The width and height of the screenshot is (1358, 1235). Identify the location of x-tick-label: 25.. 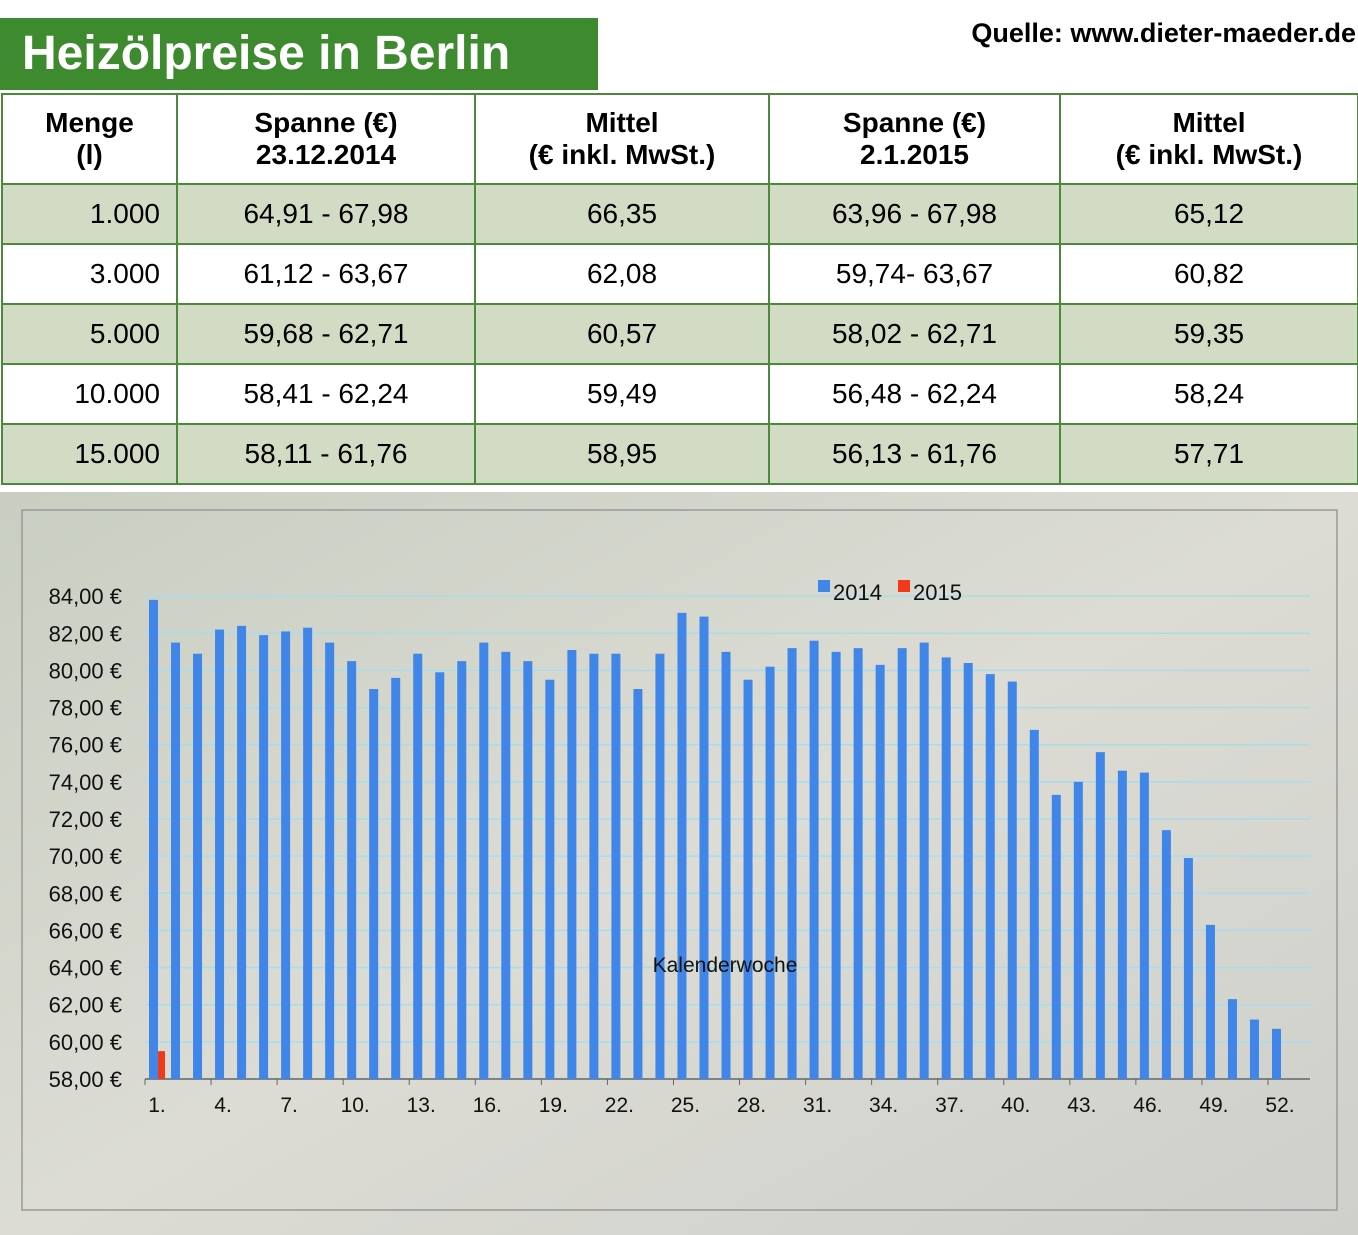
(685, 1105).